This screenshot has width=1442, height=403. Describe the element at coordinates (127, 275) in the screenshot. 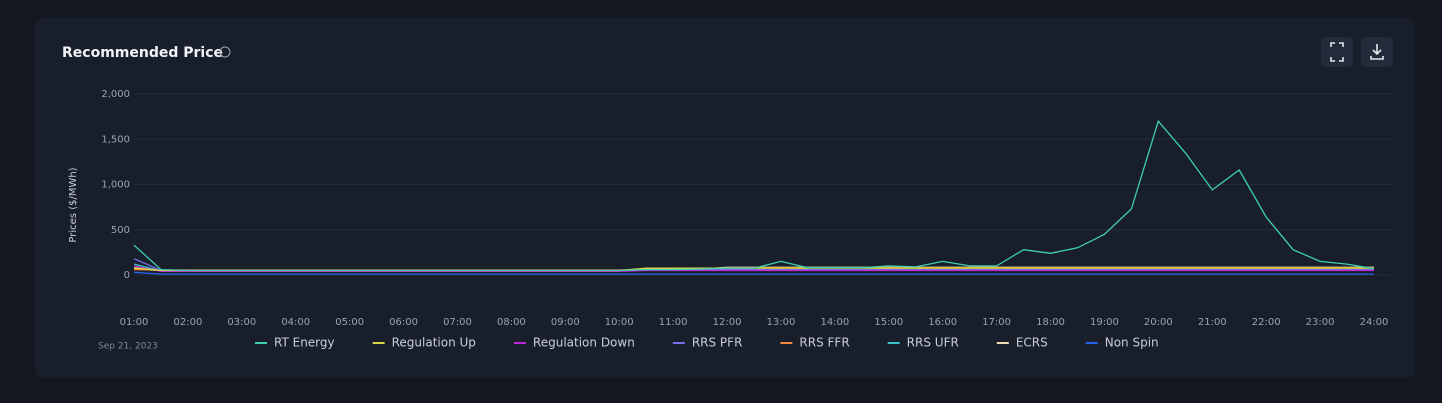

I see `y-tick-label: 0` at that location.